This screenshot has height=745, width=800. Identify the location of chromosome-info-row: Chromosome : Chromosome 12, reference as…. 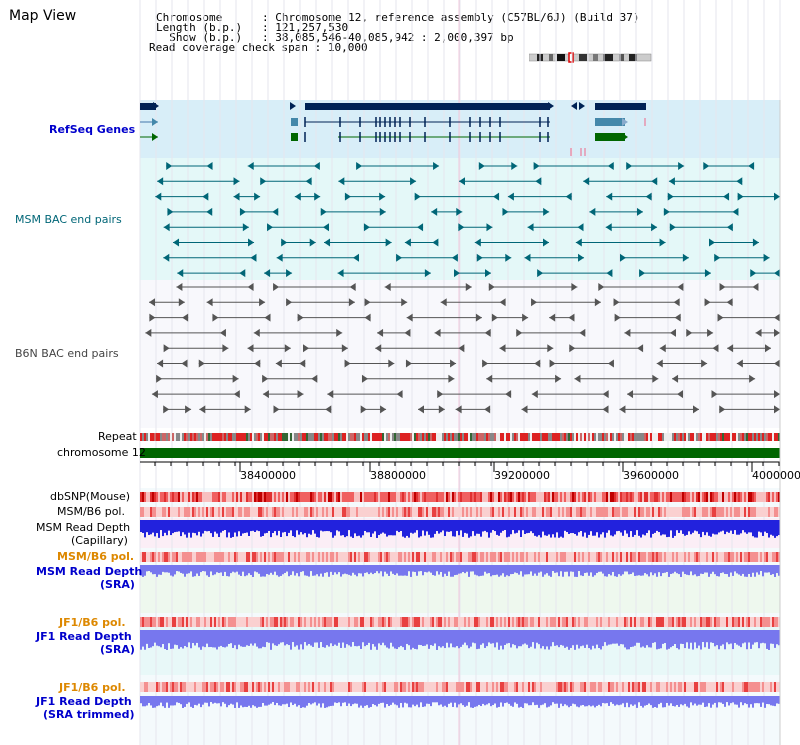
(397, 17).